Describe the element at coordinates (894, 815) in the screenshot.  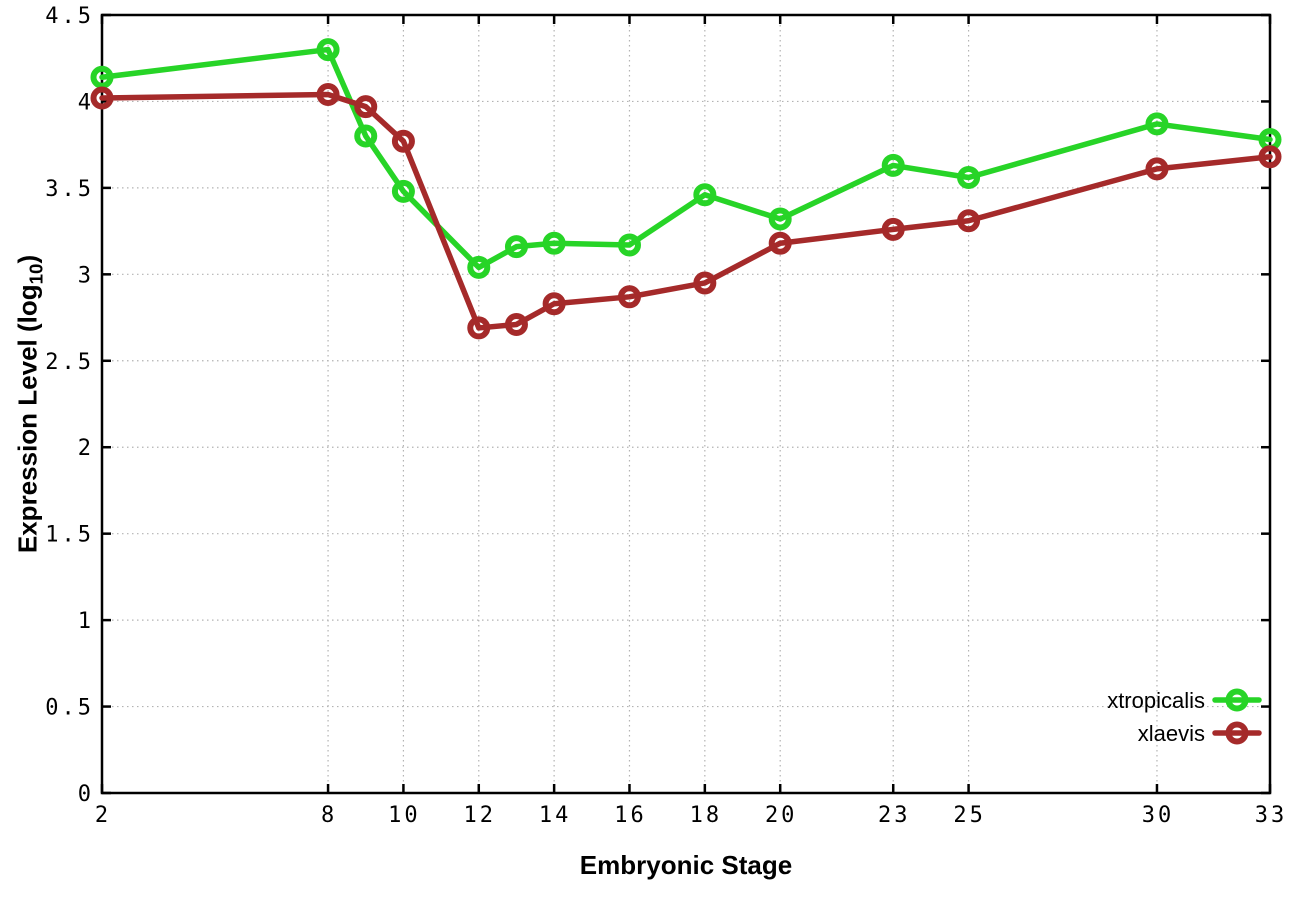
I see `x-tick-label: 23` at that location.